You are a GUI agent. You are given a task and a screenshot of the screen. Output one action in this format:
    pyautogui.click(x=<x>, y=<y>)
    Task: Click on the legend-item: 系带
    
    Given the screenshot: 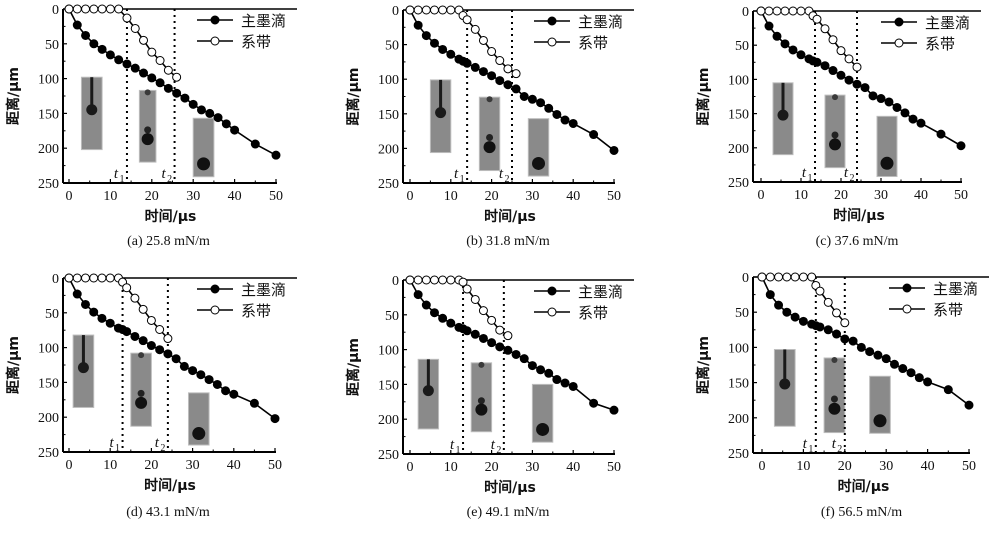 What is the action you would take?
    pyautogui.click(x=571, y=43)
    